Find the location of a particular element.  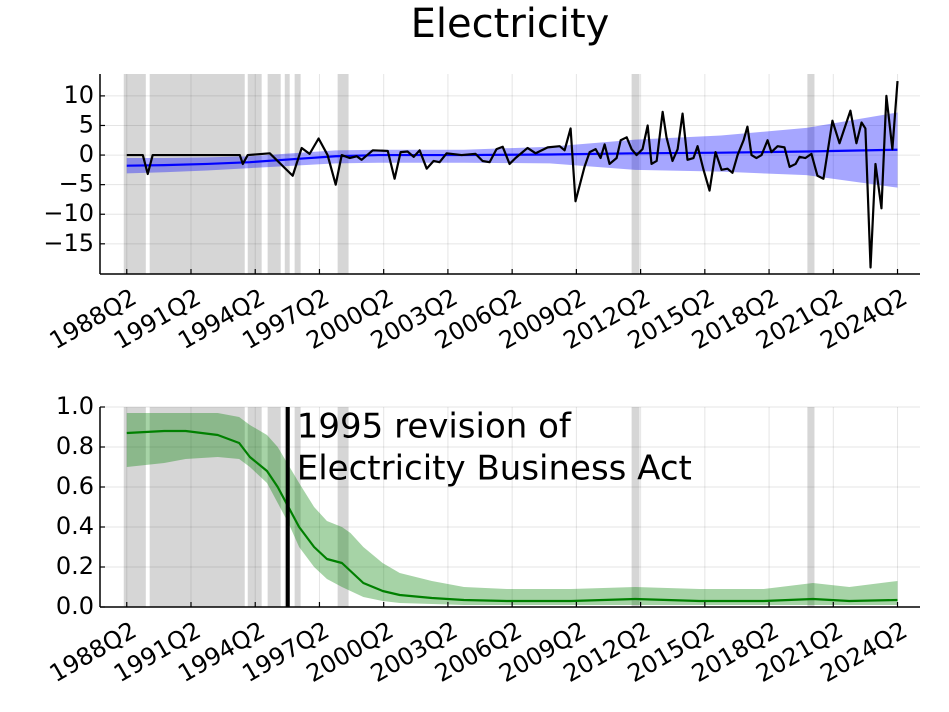

y-tick-label: 0.6 is located at coordinates (75, 486).